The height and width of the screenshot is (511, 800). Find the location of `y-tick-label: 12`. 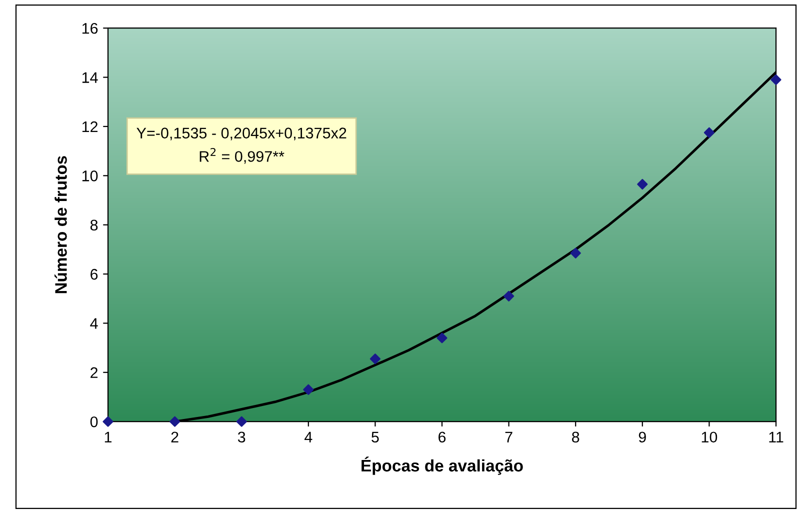

y-tick-label: 12 is located at coordinates (90, 126).